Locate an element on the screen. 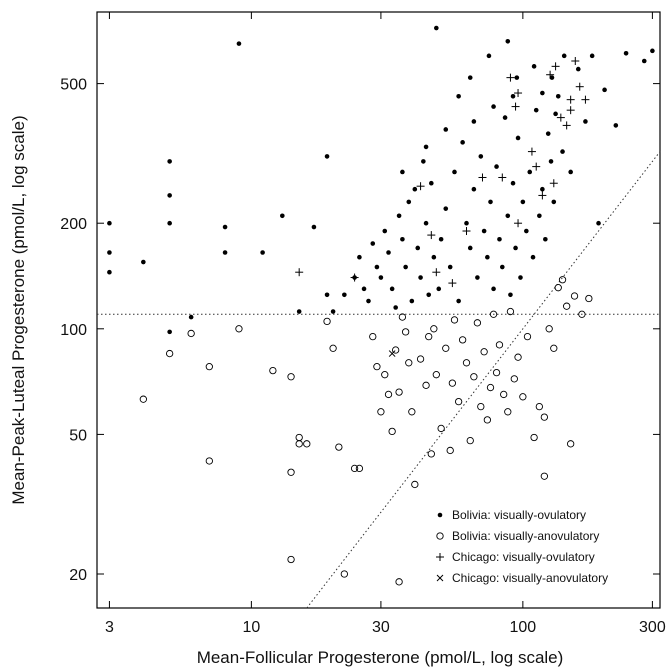 The width and height of the screenshot is (668, 671). y-tick-label: 500 is located at coordinates (73, 85).